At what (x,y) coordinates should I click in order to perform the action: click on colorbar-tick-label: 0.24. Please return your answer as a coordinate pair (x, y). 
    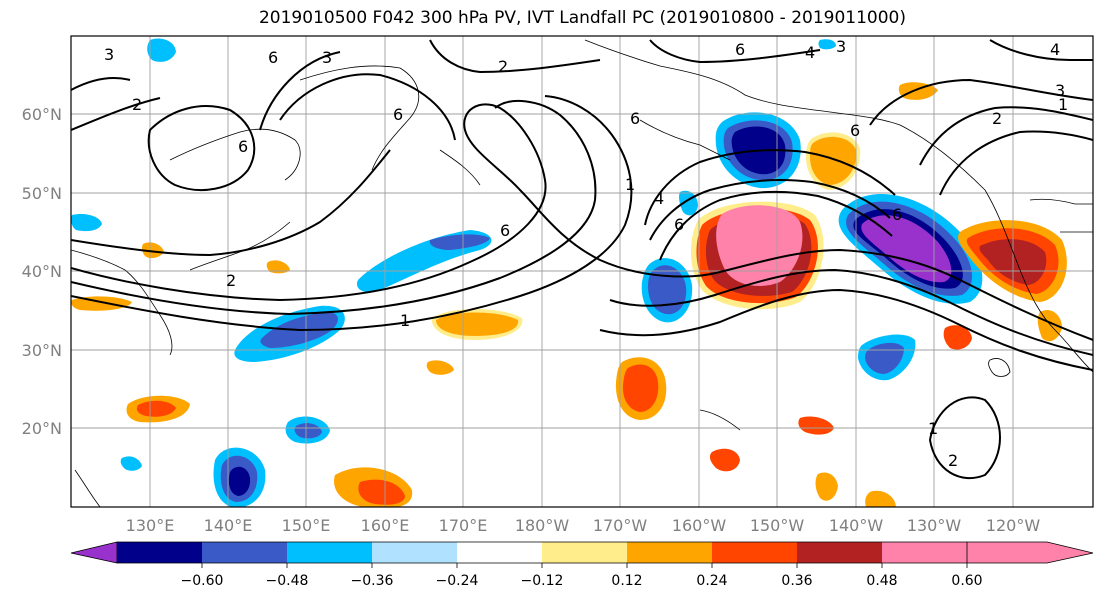
    Looking at the image, I should click on (711, 581).